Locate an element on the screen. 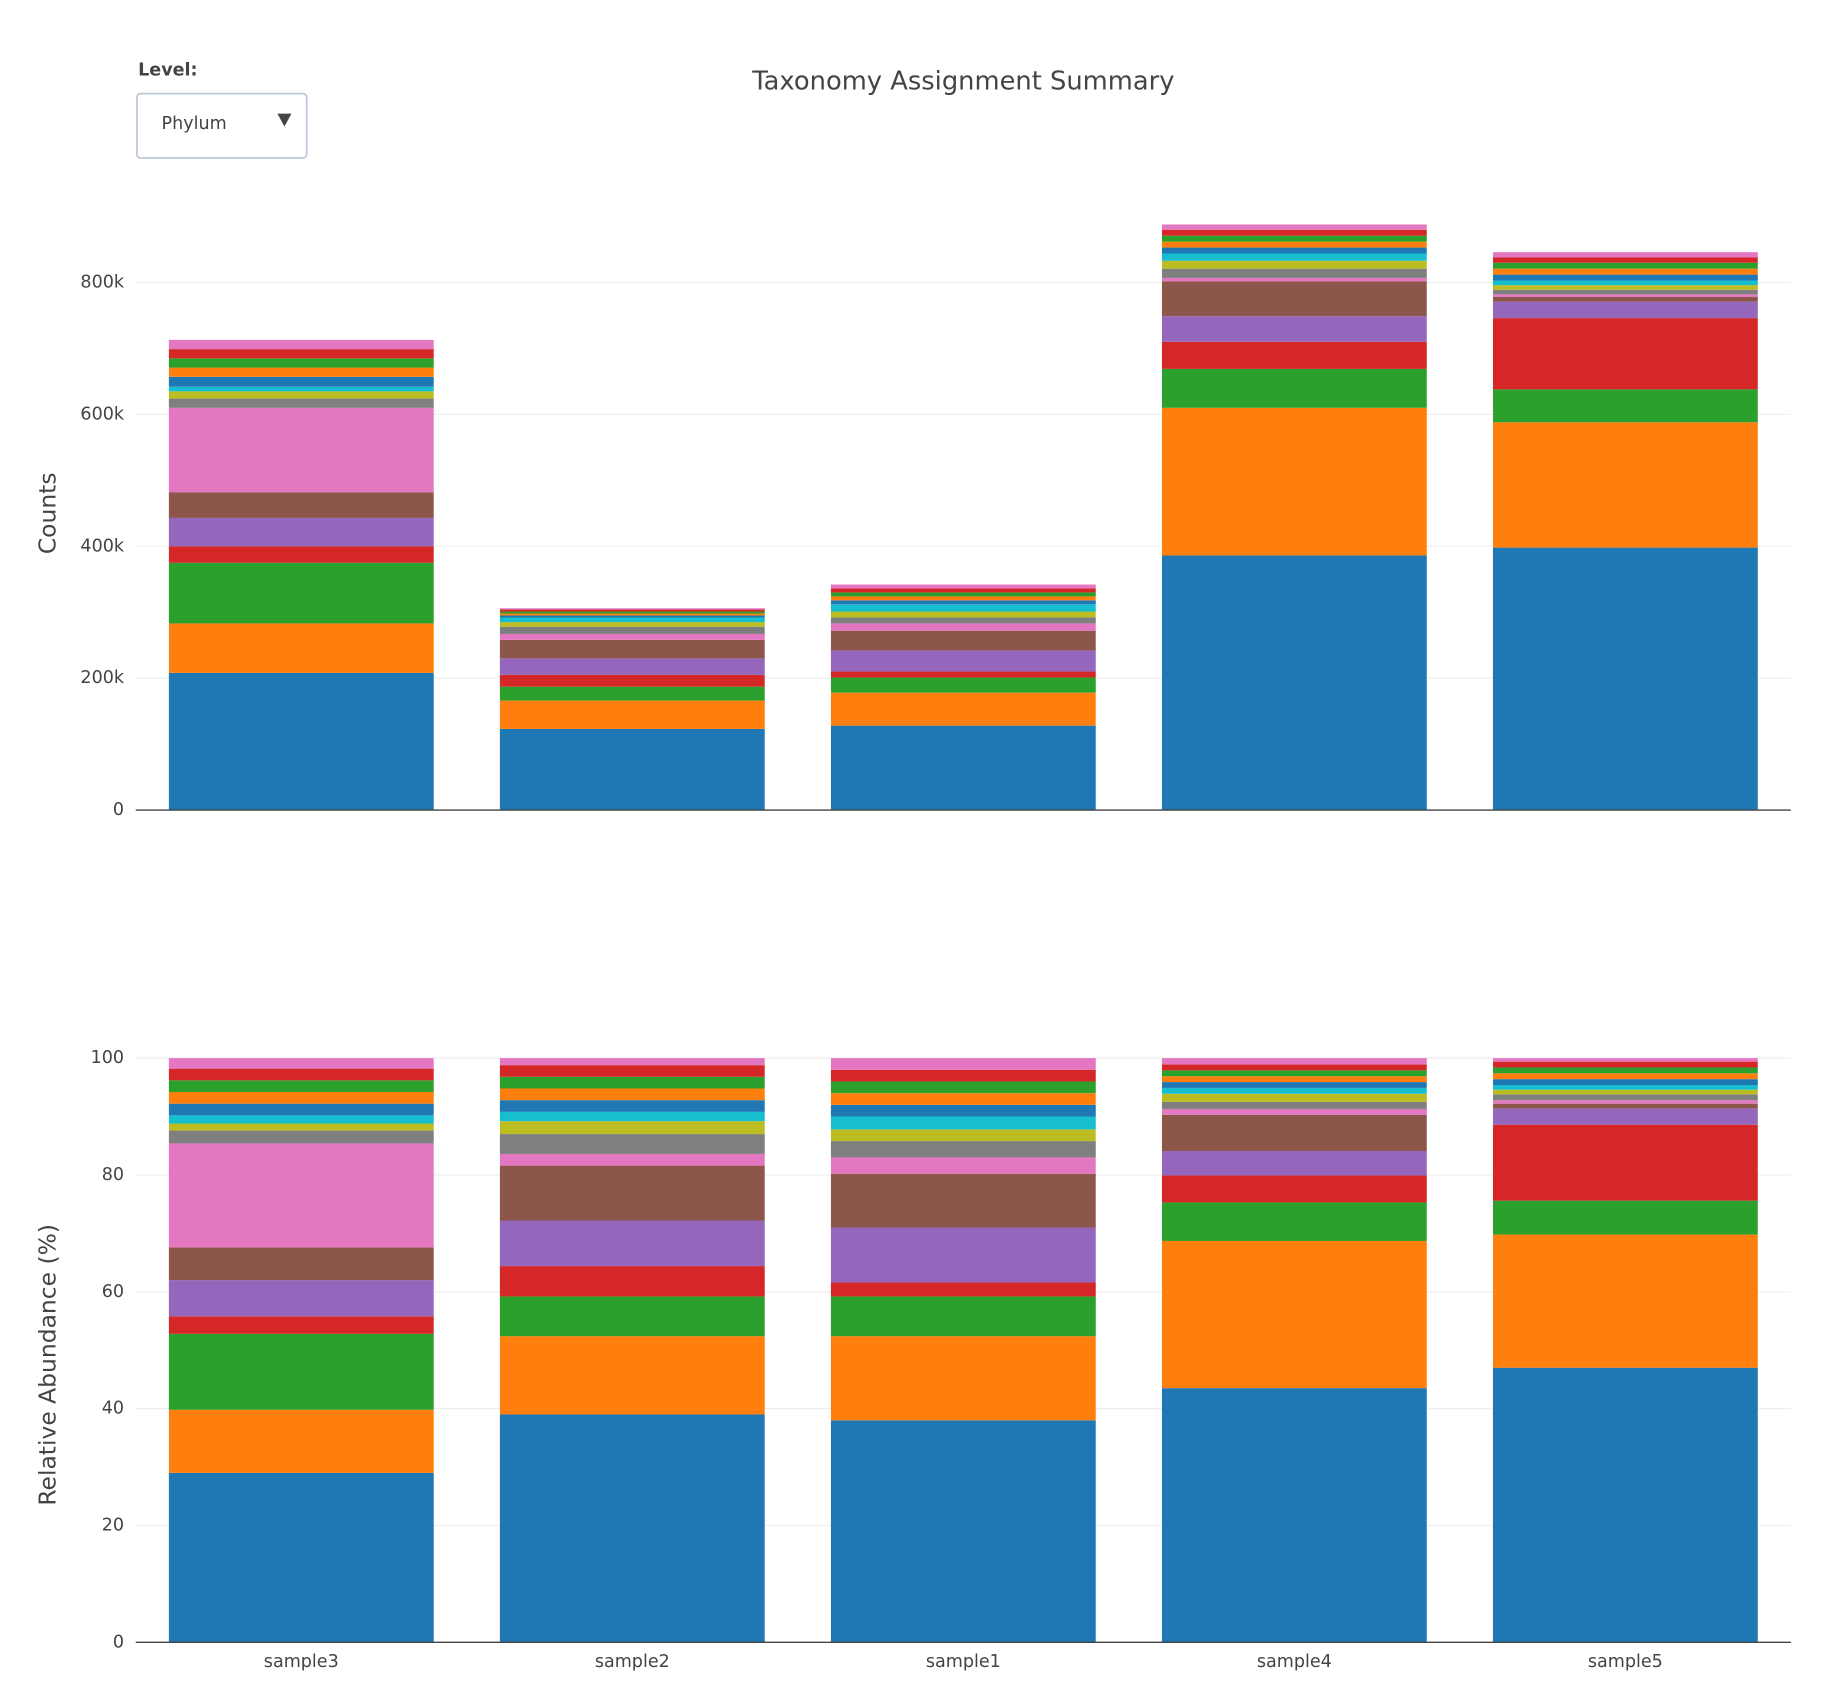  x-tick-label: sample1 is located at coordinates (963, 1662).